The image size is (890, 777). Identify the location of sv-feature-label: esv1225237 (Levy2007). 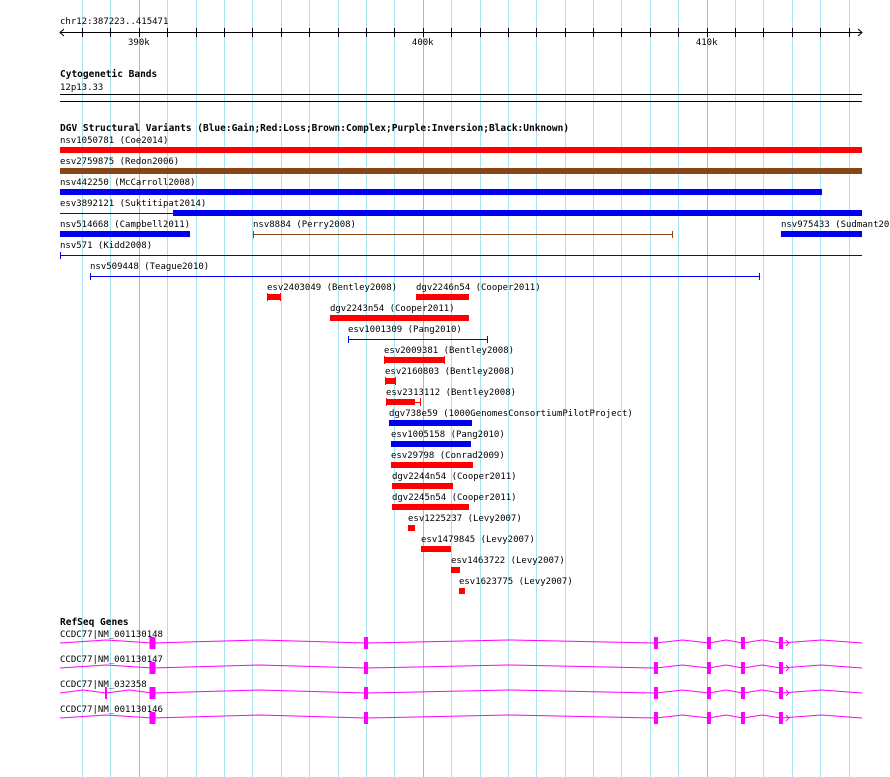
(465, 519).